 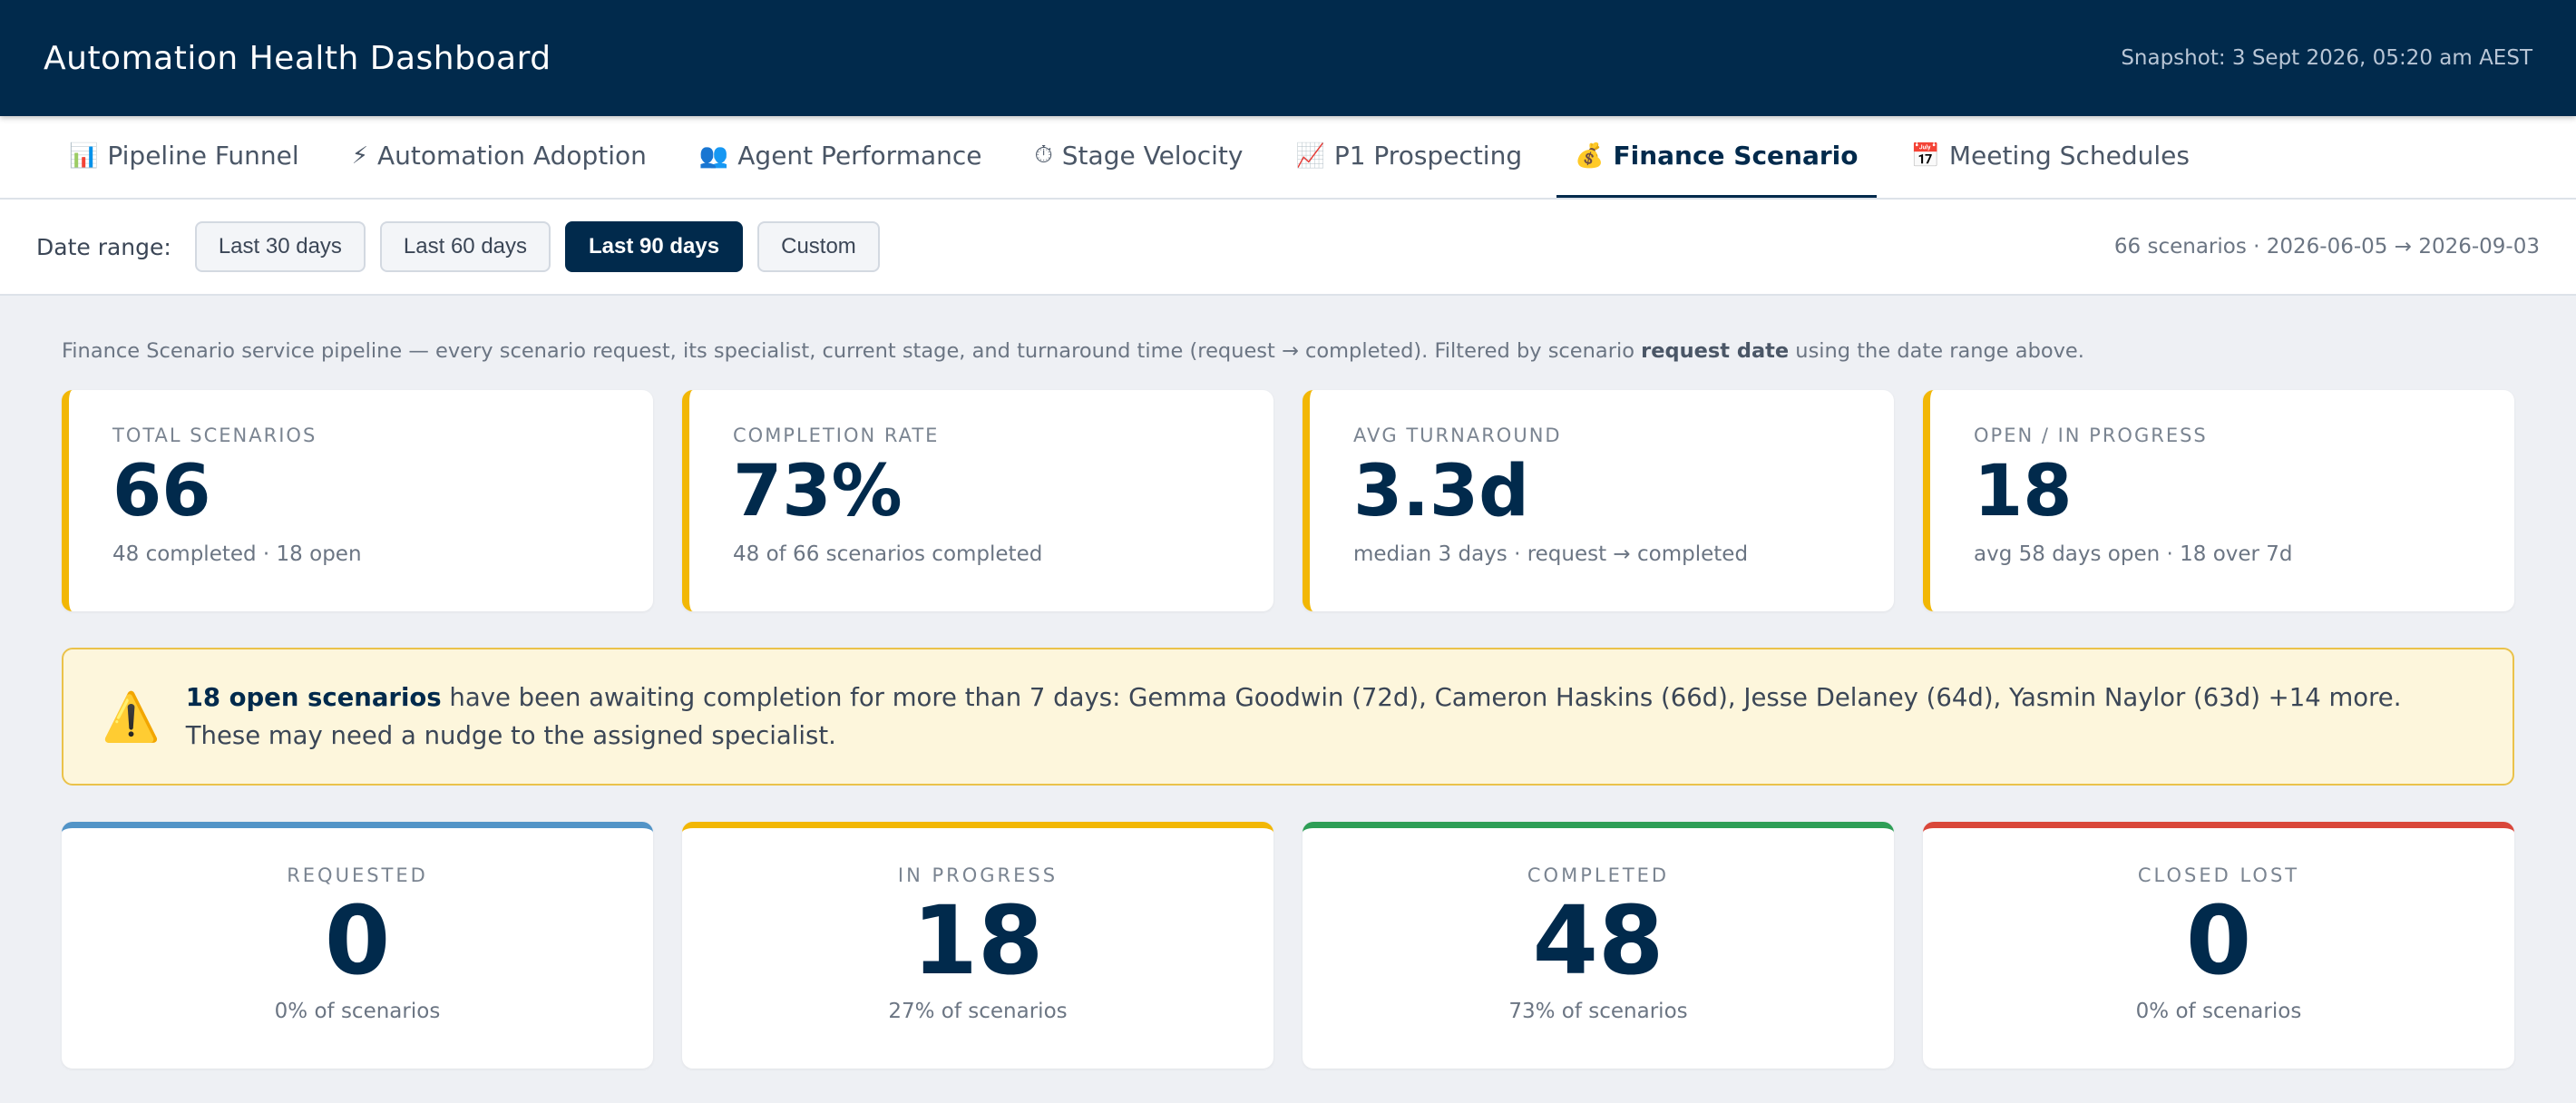 I want to click on tab-stage-velocity: ⏱ Stage Velocity, so click(x=1139, y=157).